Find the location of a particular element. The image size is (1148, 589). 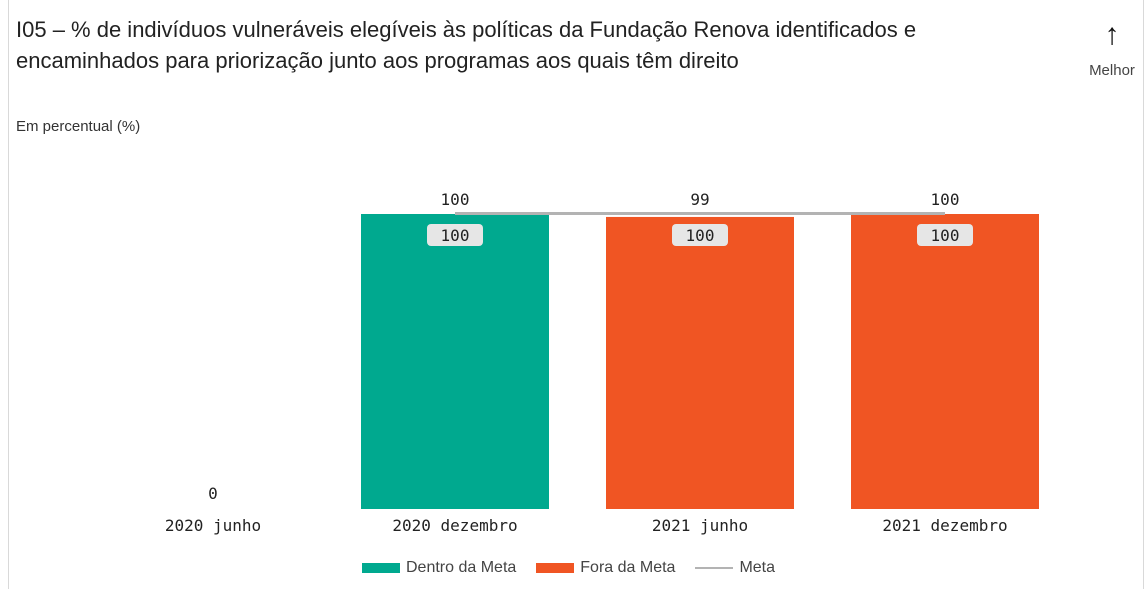

legend-item-fora: Fora da Meta is located at coordinates (605, 568).